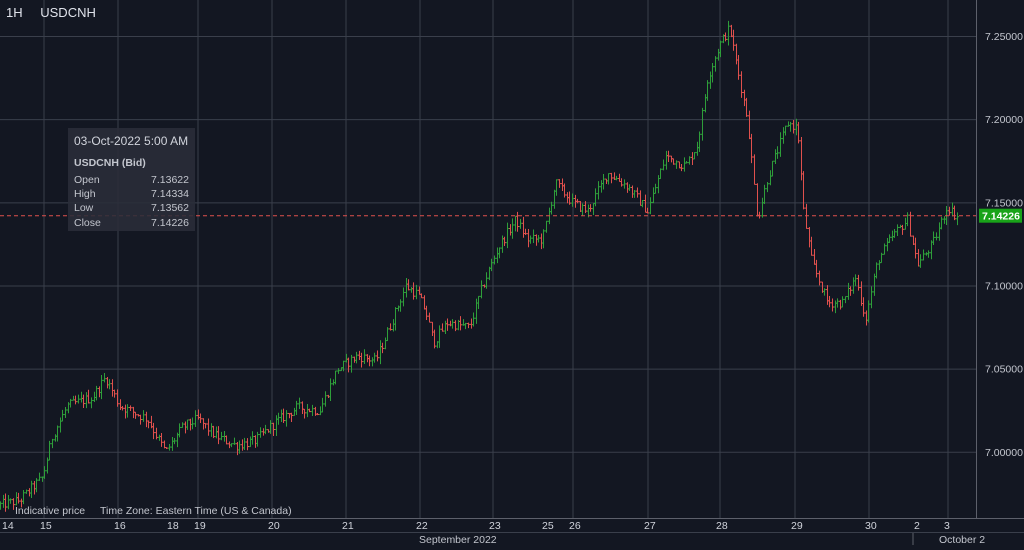 This screenshot has width=1024, height=550. What do you see at coordinates (548, 526) in the screenshot?
I see `x-tick-label: 25` at bounding box center [548, 526].